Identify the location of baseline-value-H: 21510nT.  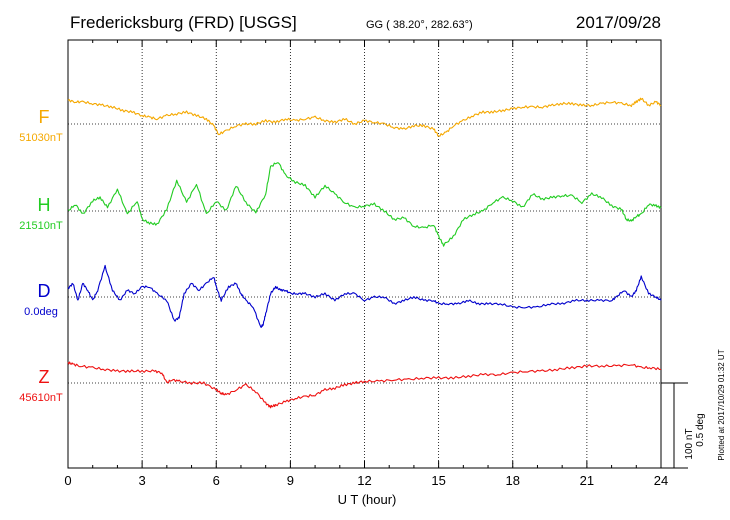
(41, 226).